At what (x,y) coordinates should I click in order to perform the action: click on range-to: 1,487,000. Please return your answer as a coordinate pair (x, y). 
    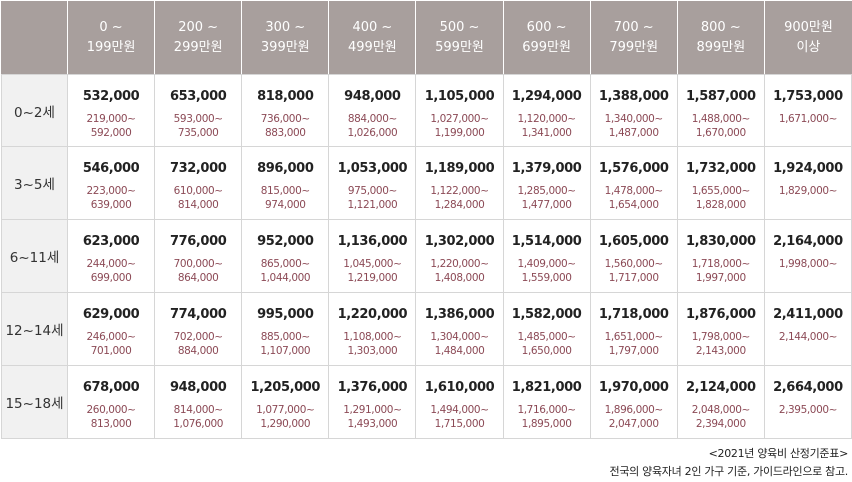
    Looking at the image, I should click on (633, 133).